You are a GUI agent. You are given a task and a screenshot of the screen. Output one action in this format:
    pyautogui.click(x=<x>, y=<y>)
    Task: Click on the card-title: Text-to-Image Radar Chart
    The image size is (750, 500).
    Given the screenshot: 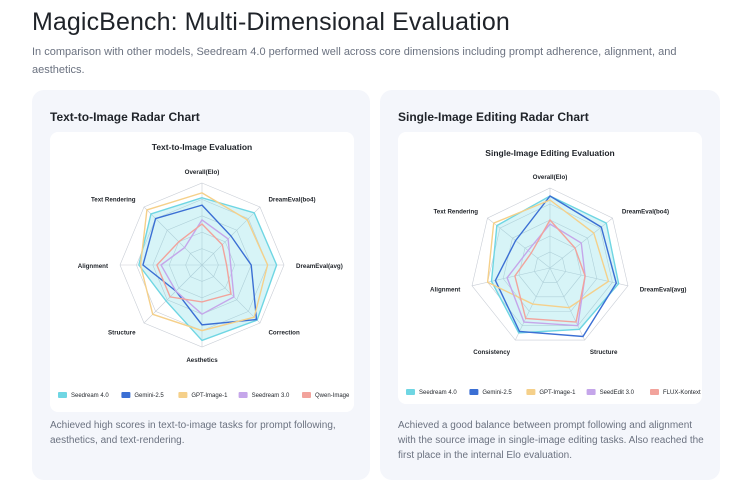 What is the action you would take?
    pyautogui.click(x=125, y=117)
    